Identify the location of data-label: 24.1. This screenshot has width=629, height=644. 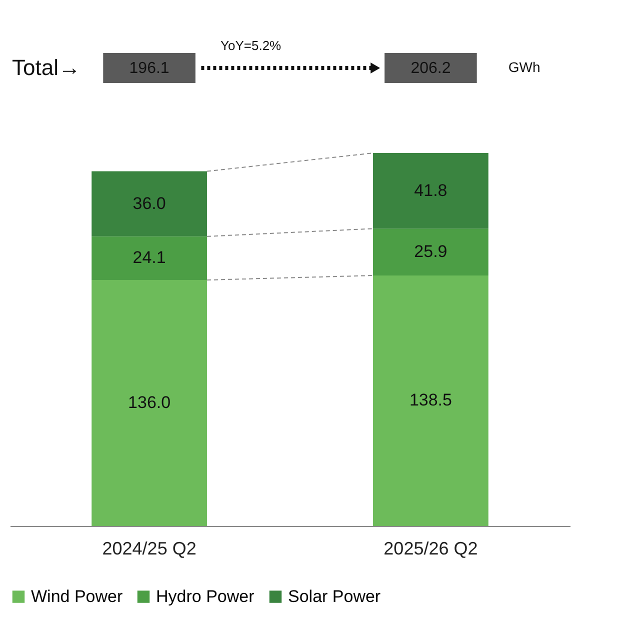
(149, 258).